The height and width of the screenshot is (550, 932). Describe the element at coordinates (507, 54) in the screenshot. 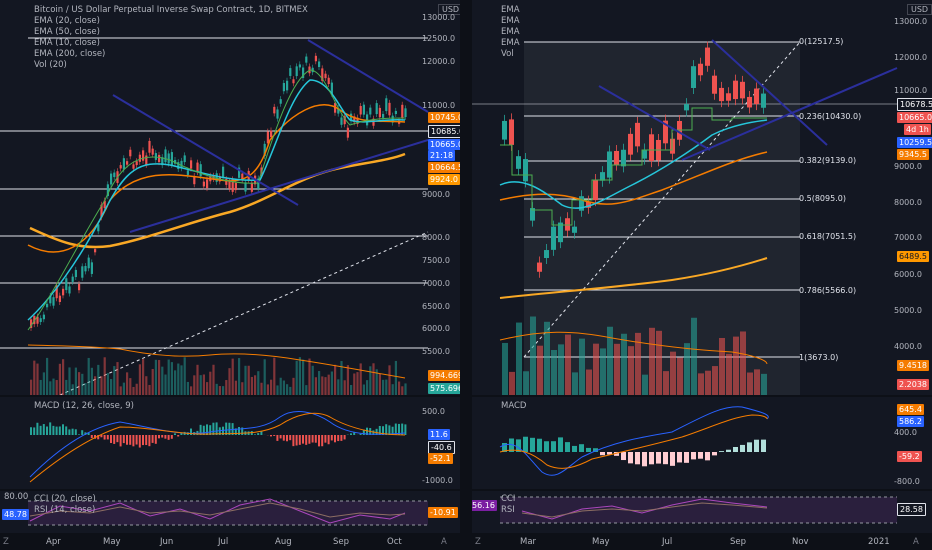

I see `right-legend-vol: Vol` at that location.